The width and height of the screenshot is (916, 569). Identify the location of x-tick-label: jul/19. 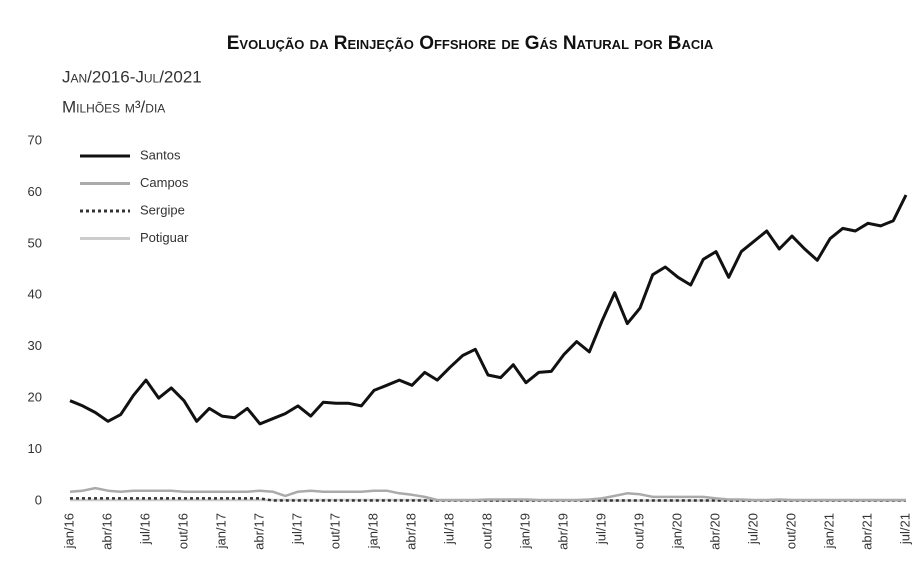
(600, 529).